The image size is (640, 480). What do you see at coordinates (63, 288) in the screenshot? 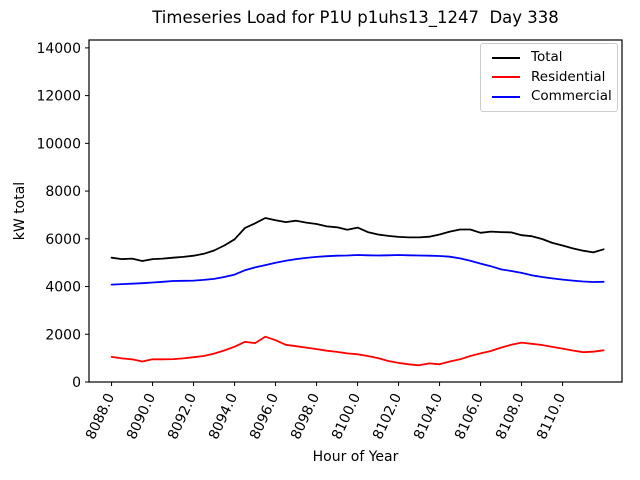
I see `y-tick-label: 4000` at bounding box center [63, 288].